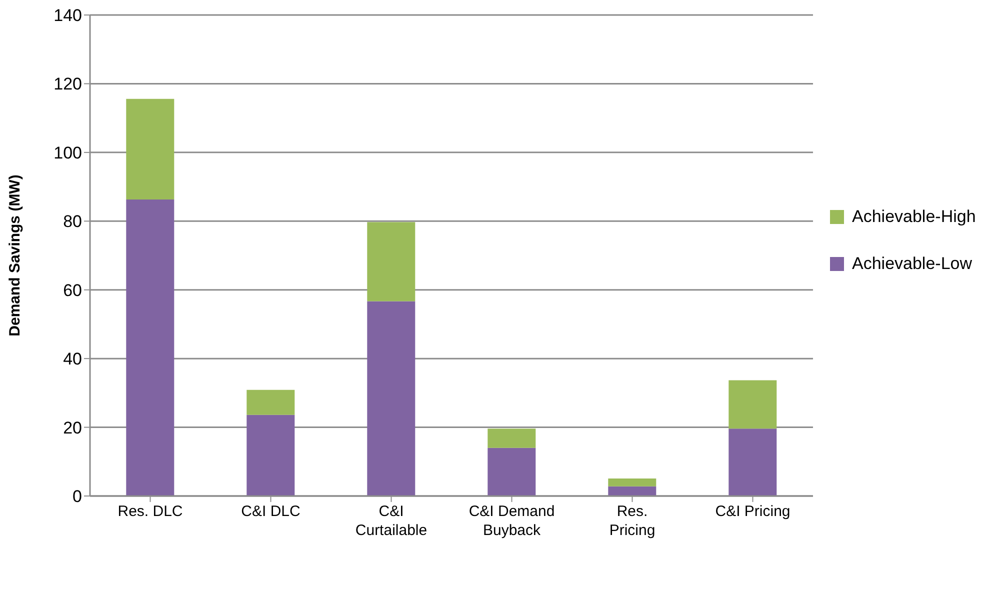 This screenshot has height=606, width=995. I want to click on x-tick-label: C&I Demand Buyback, so click(511, 521).